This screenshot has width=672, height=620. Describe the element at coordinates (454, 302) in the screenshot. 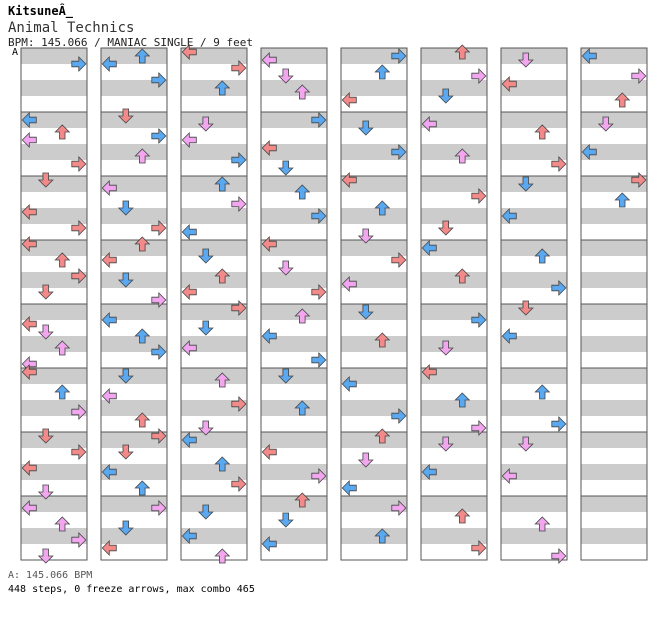

I see `chart-column` at that location.